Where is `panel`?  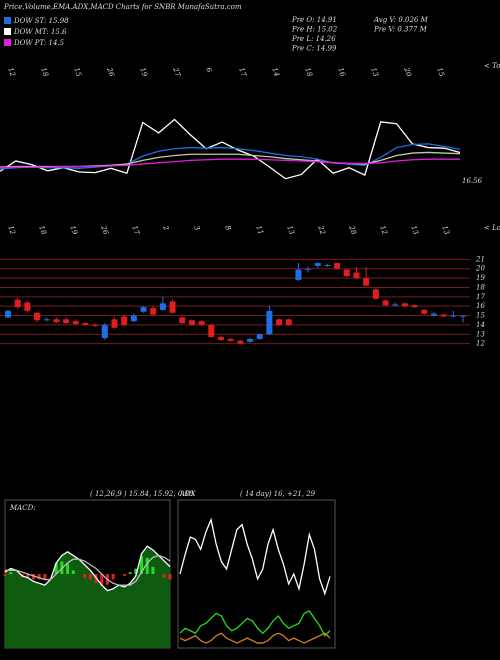
panel is located at coordinates (256, 574).